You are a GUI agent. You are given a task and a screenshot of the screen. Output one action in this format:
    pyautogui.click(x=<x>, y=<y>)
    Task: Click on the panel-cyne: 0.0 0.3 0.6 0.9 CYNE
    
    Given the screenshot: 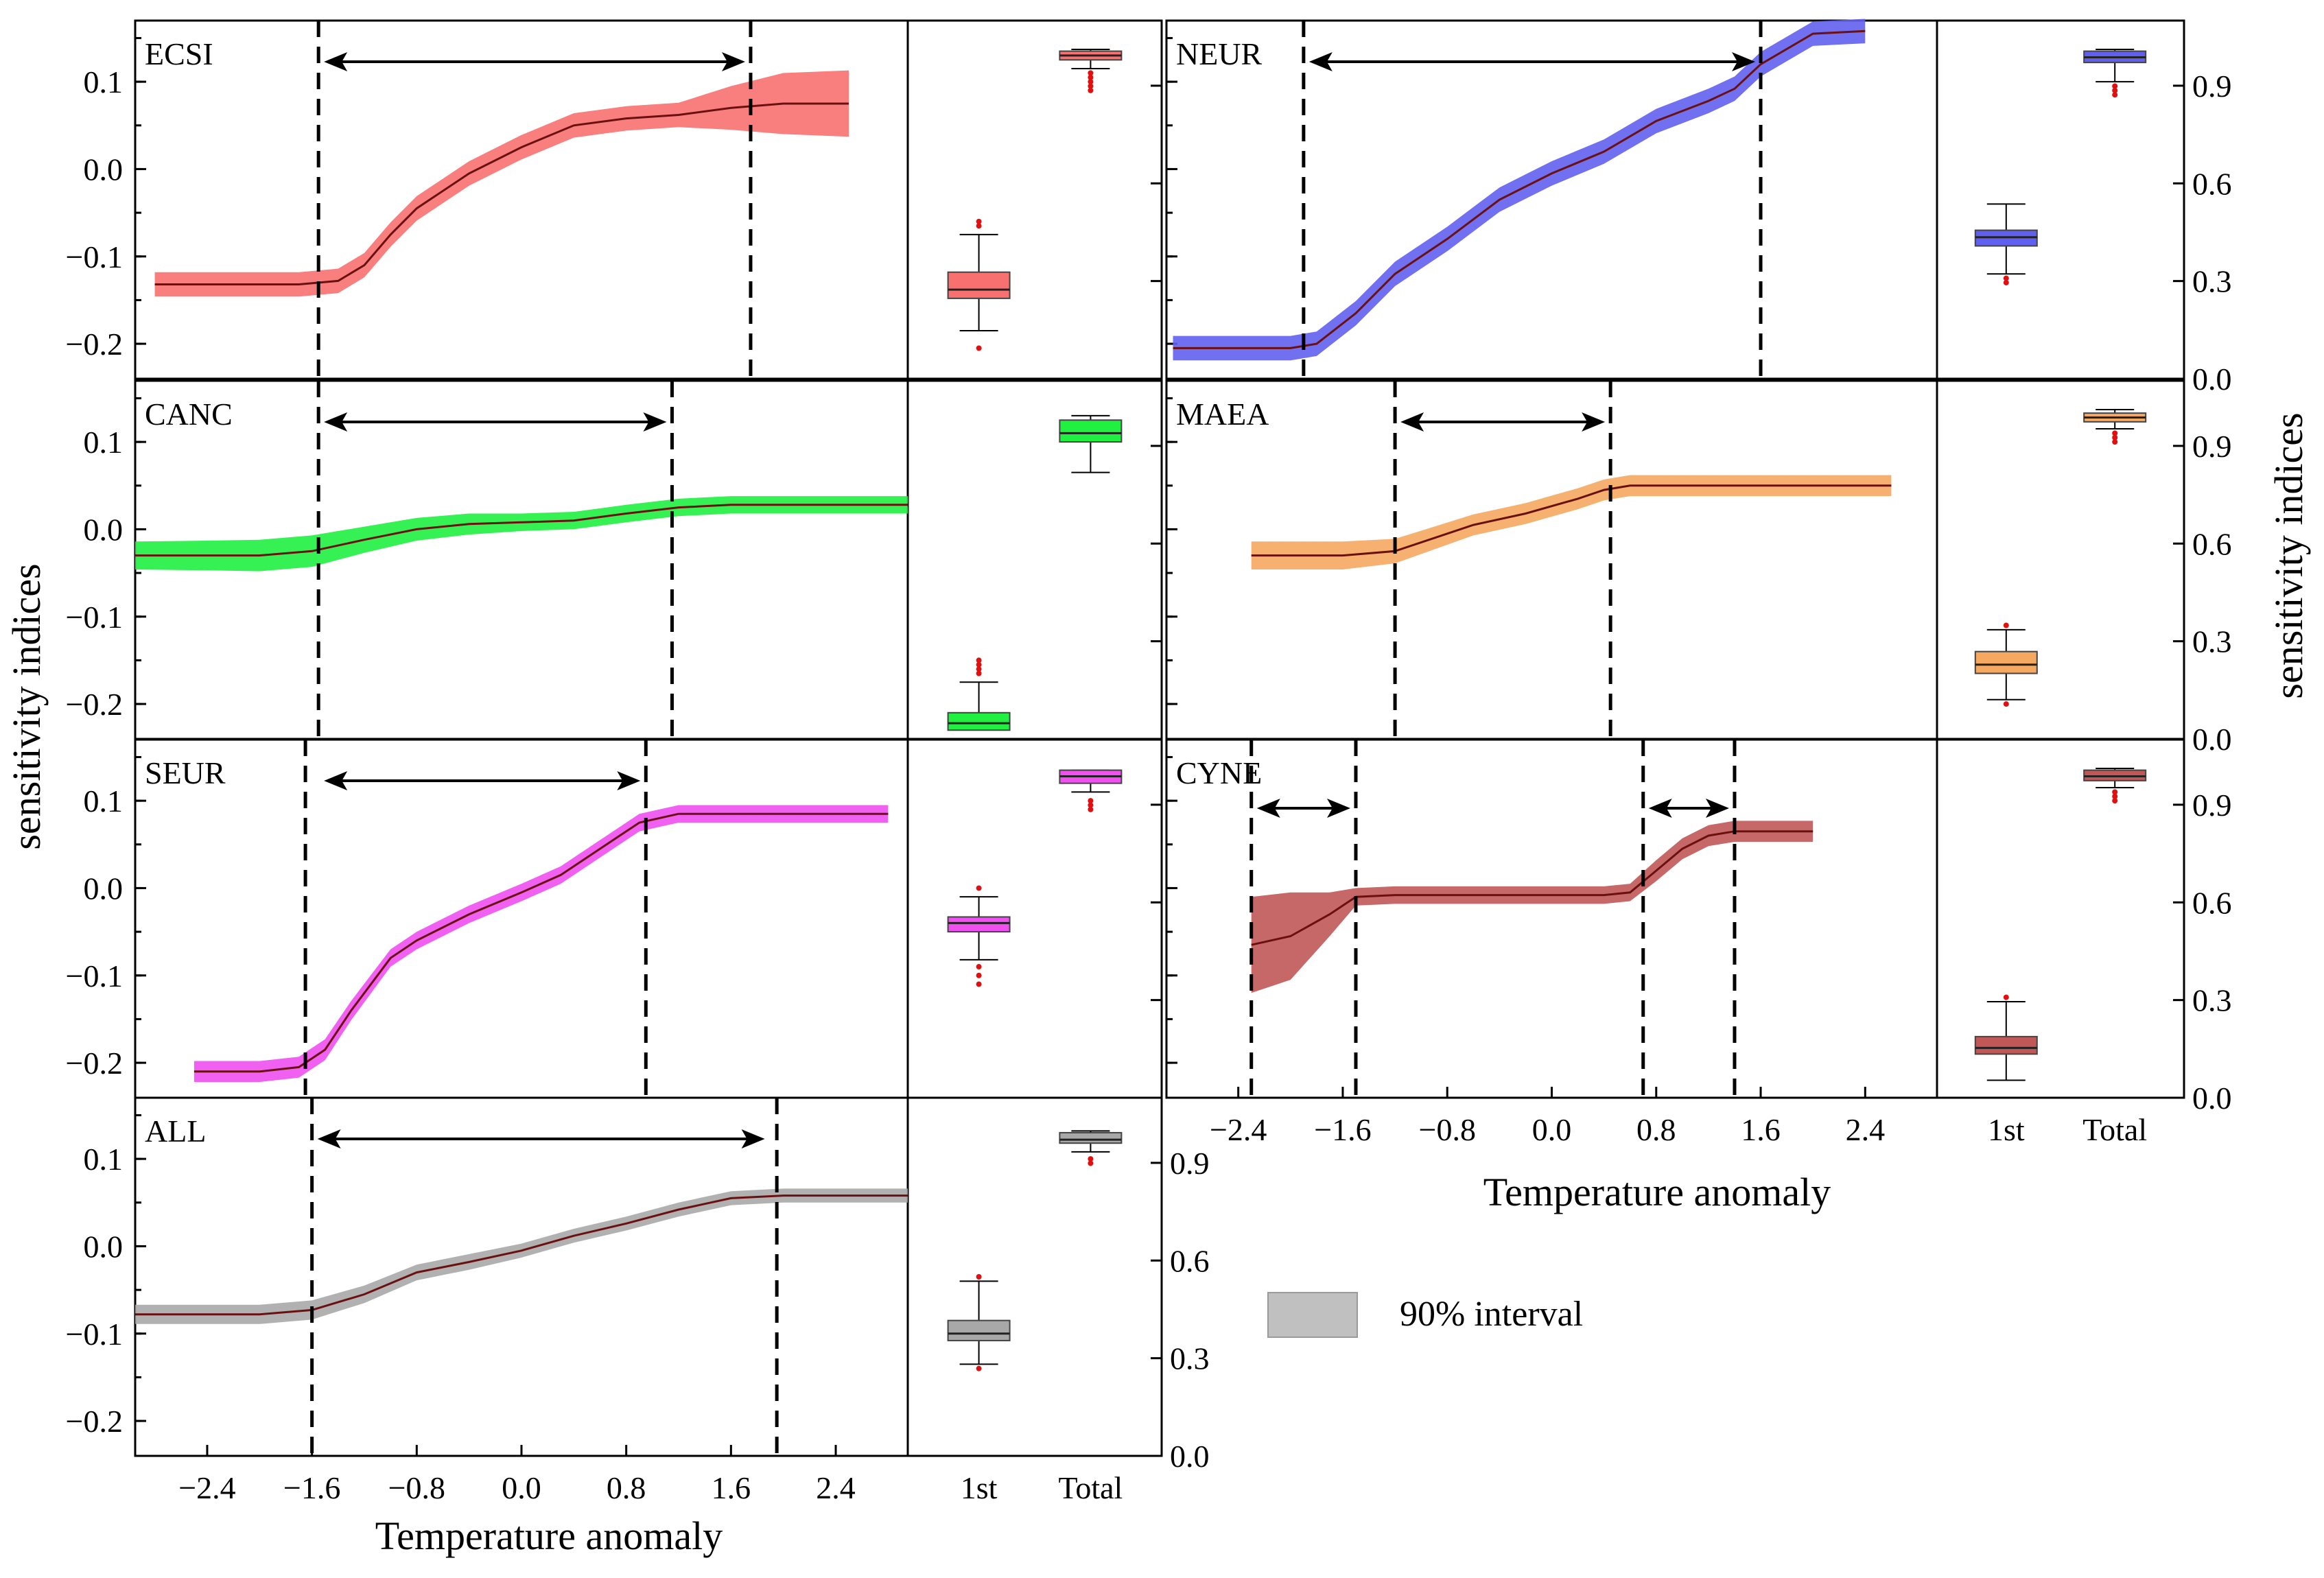 What is the action you would take?
    pyautogui.click(x=1698, y=927)
    